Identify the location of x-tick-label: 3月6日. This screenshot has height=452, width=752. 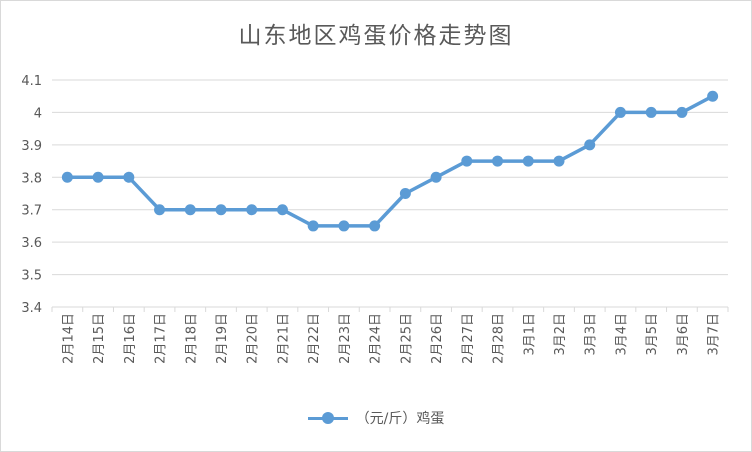
(683, 334).